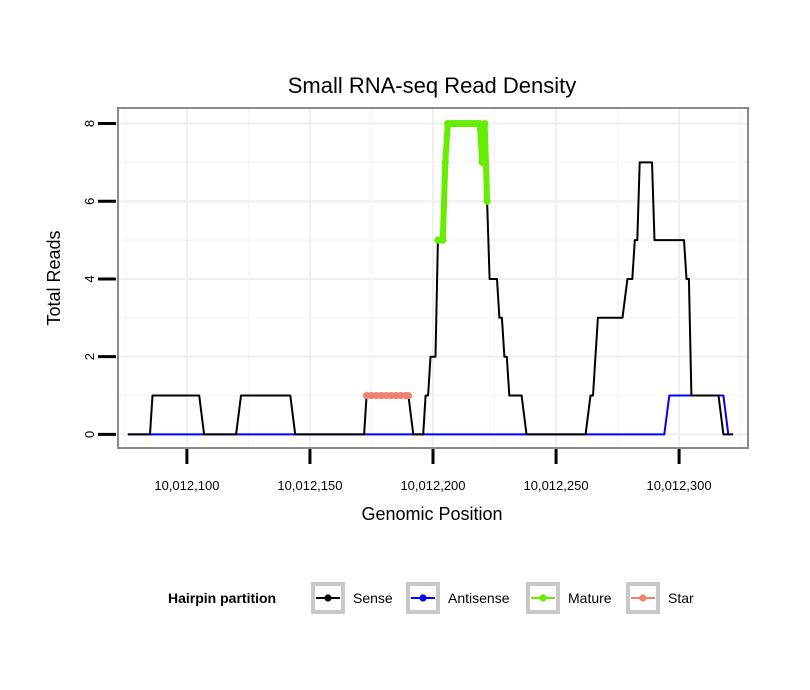 Image resolution: width=810 pixels, height=690 pixels. I want to click on y-axis: 0 2 4 6 8, so click(99, 279).